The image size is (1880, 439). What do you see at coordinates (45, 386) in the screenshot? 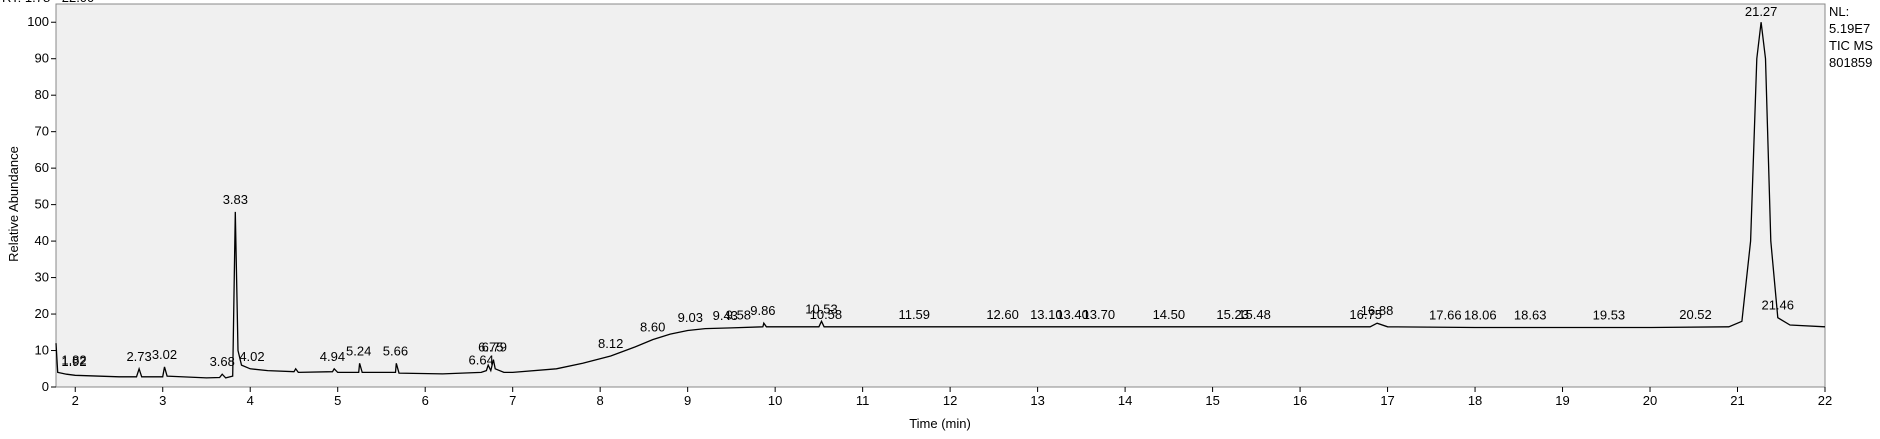
I see `y-tick-label: 0` at bounding box center [45, 386].